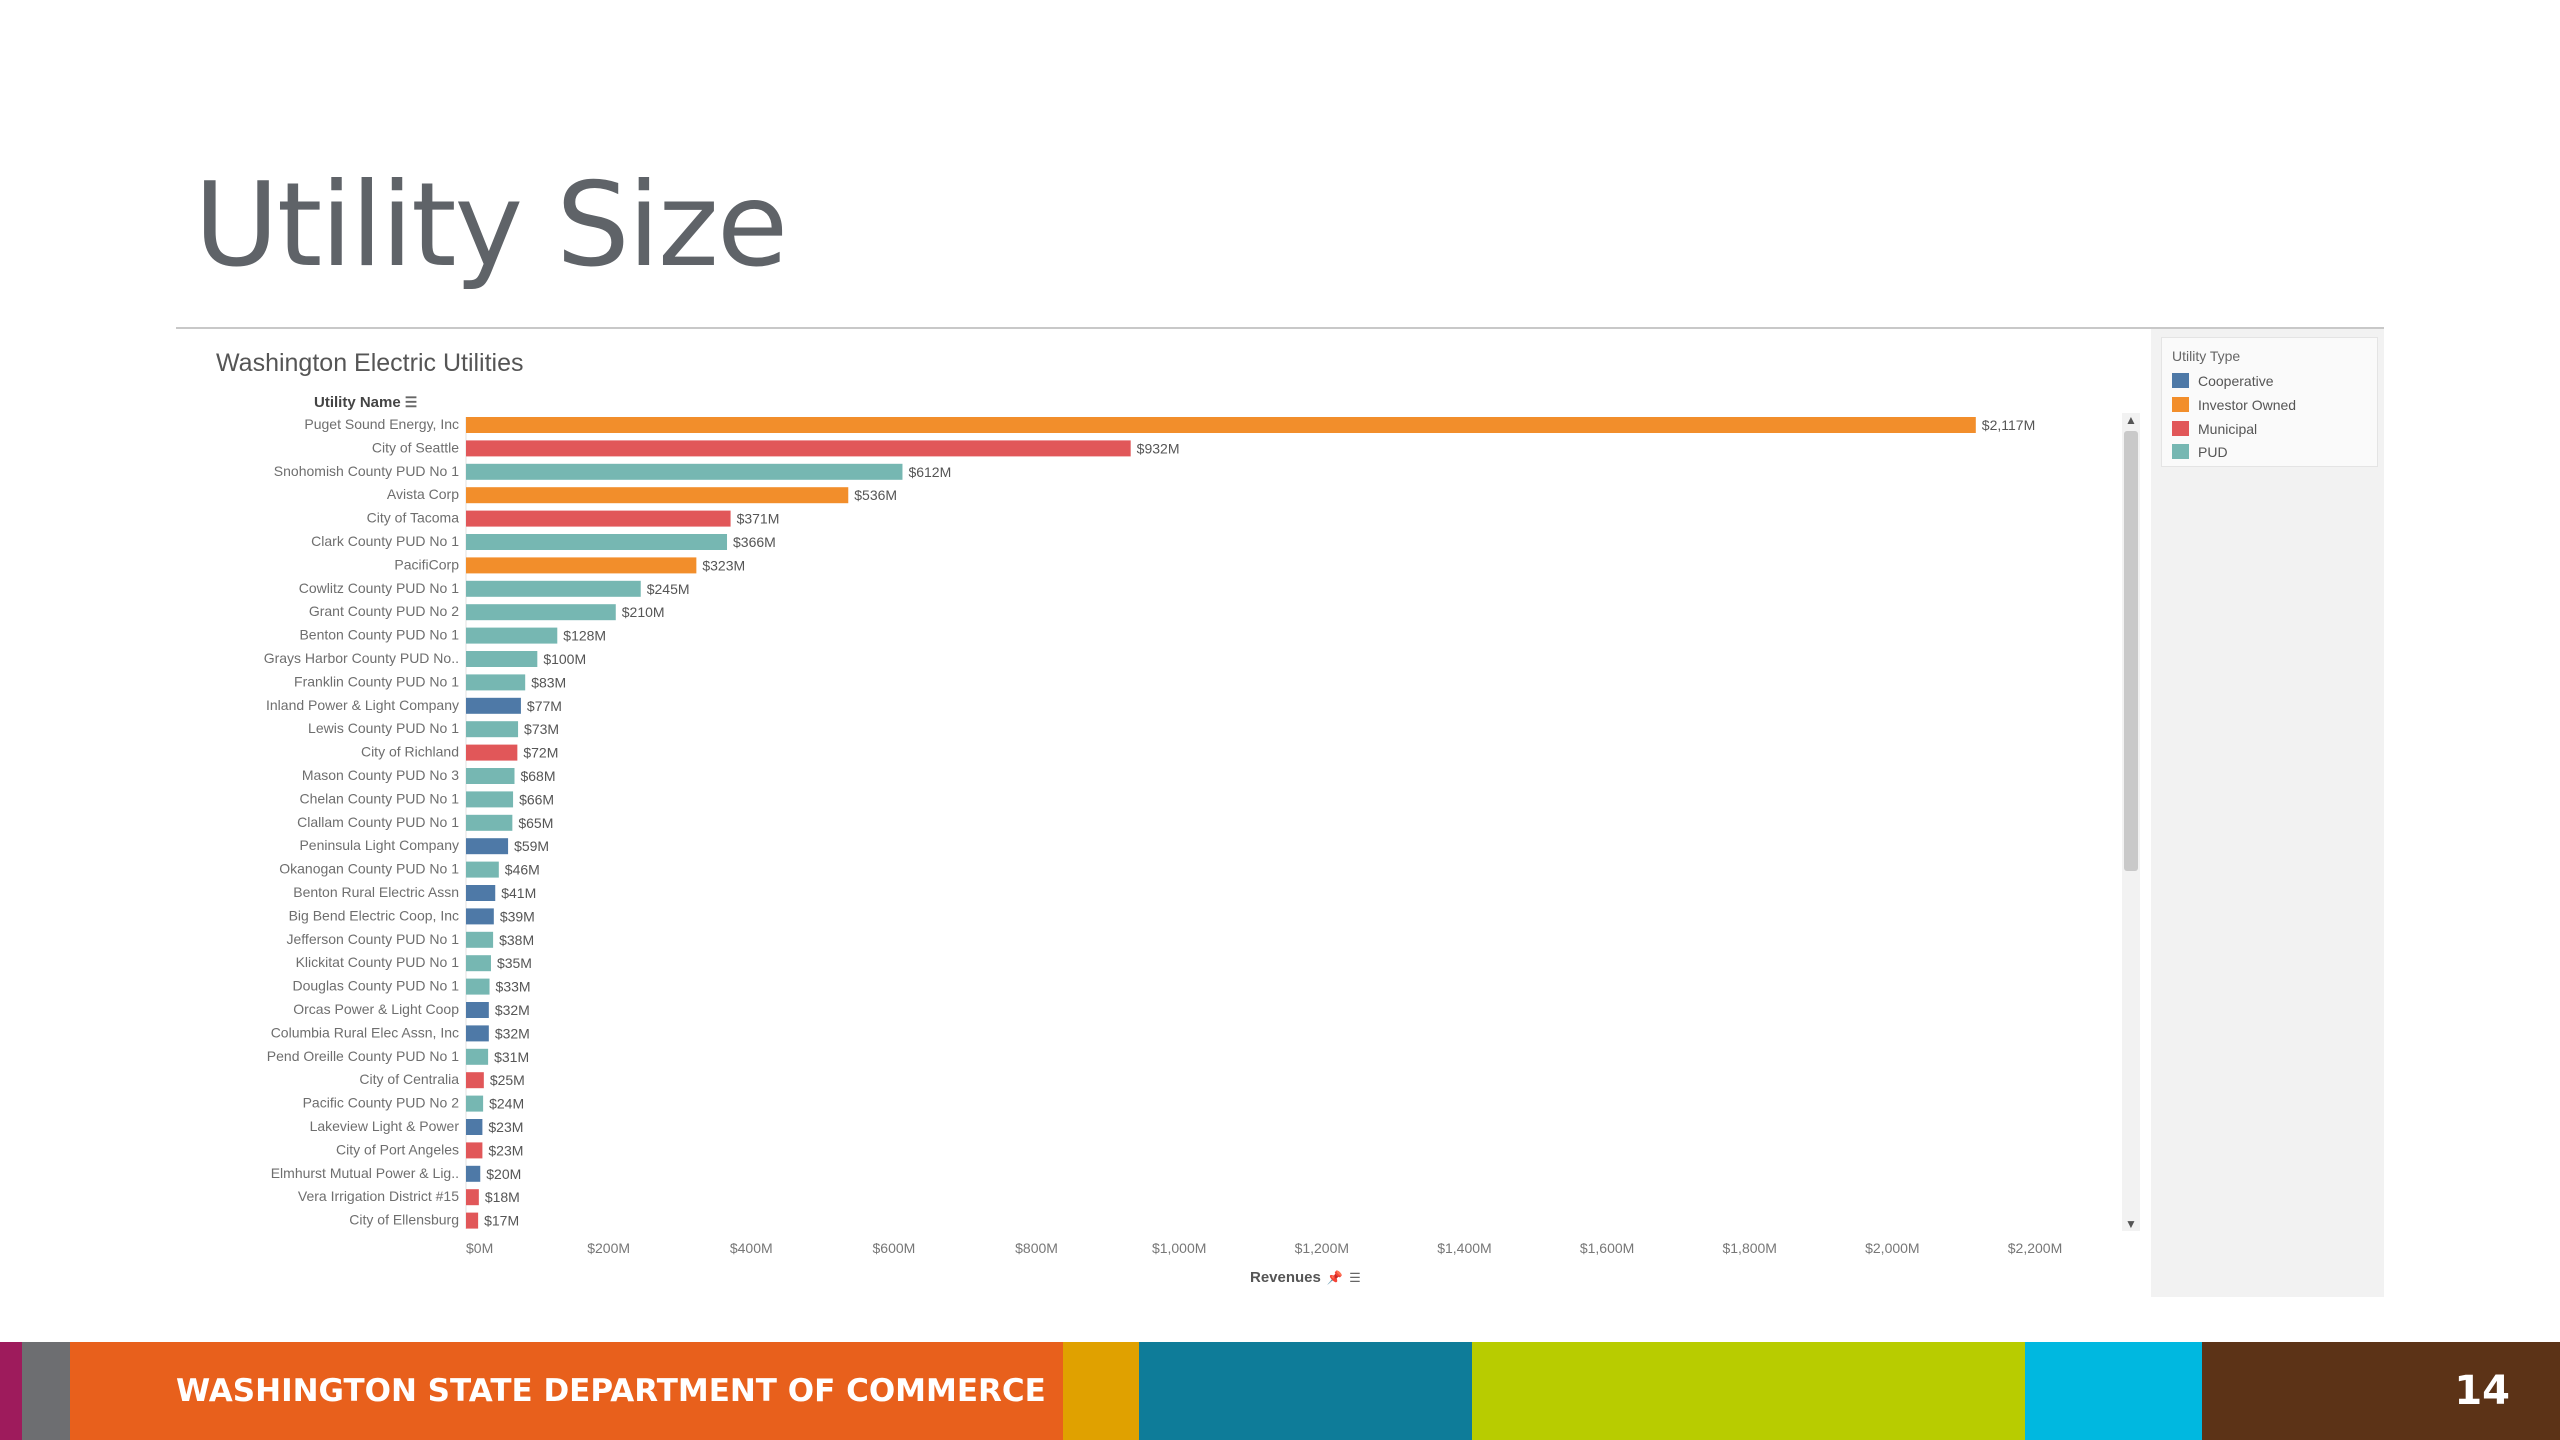 Image resolution: width=2560 pixels, height=1440 pixels. Describe the element at coordinates (426, 564) in the screenshot. I see `category-label: PacifiCorp` at that location.